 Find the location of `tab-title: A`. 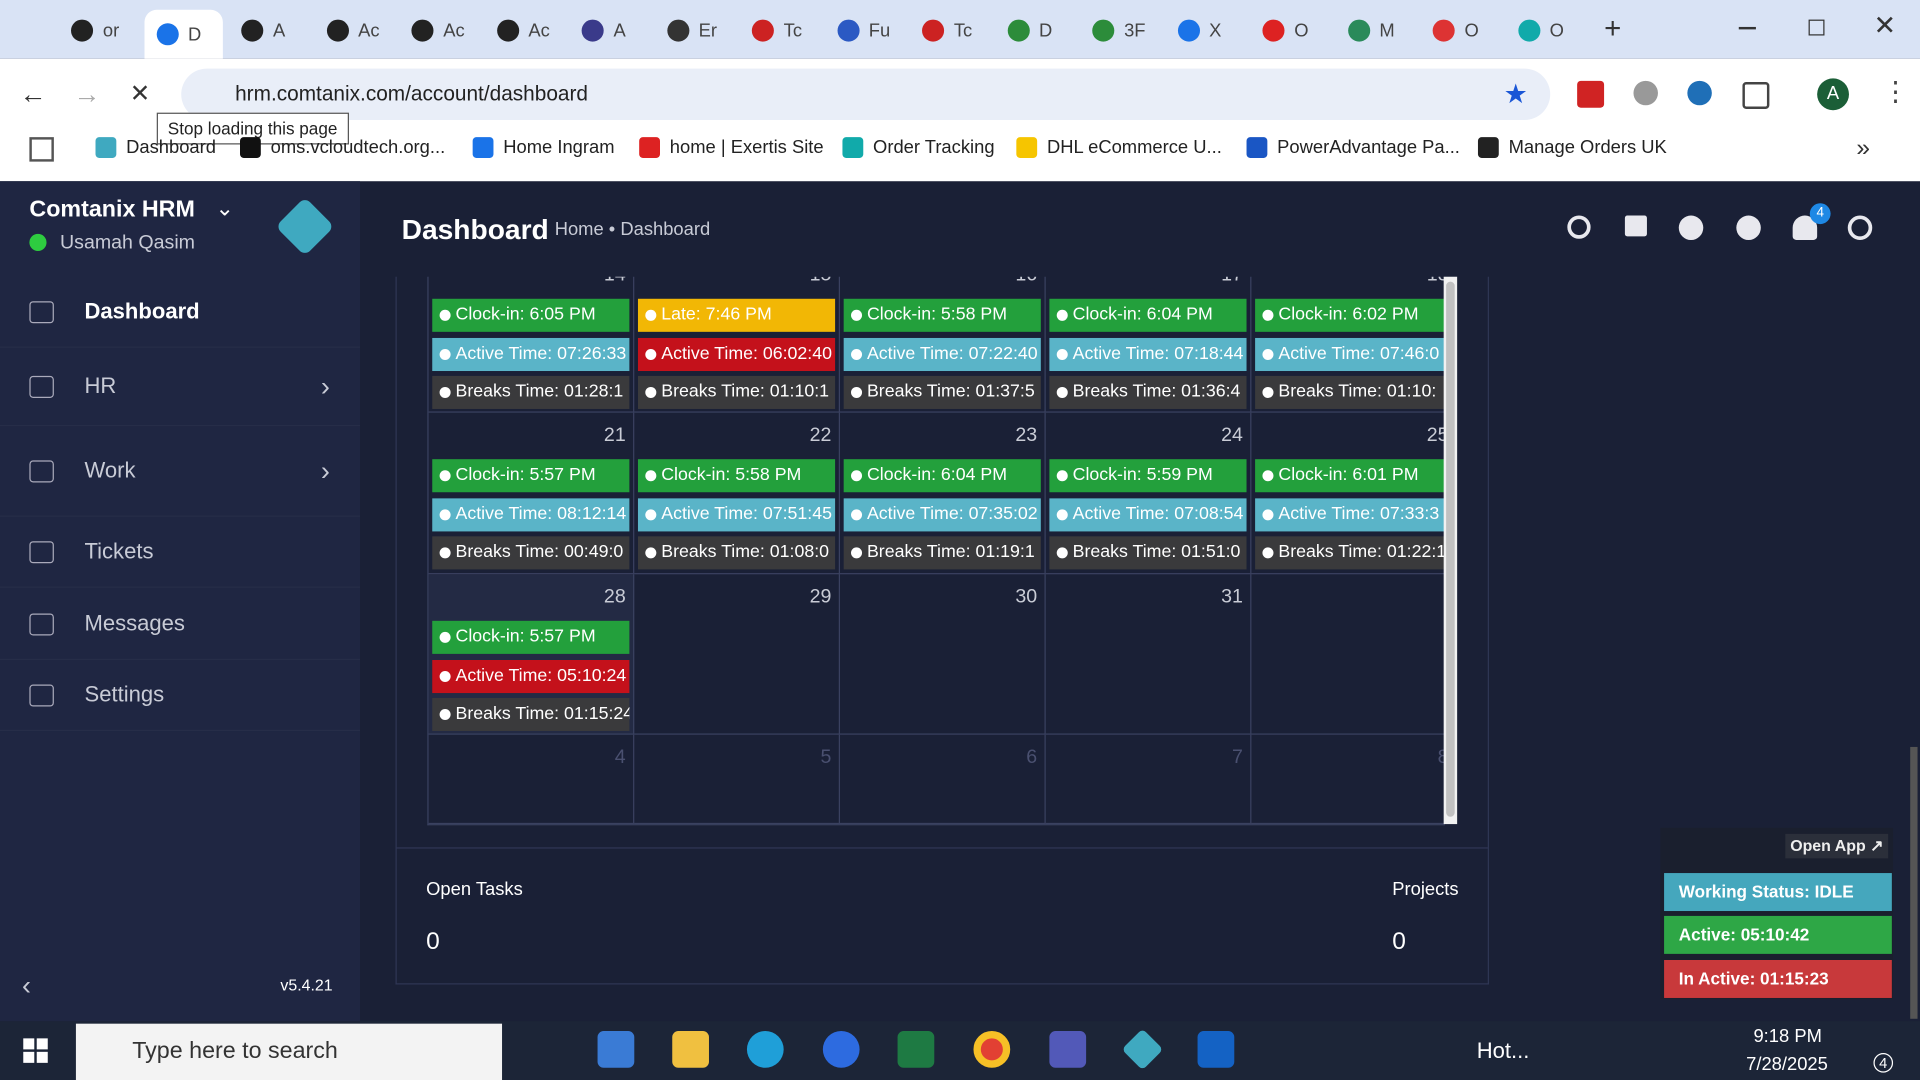

tab-title: A is located at coordinates (279, 31).